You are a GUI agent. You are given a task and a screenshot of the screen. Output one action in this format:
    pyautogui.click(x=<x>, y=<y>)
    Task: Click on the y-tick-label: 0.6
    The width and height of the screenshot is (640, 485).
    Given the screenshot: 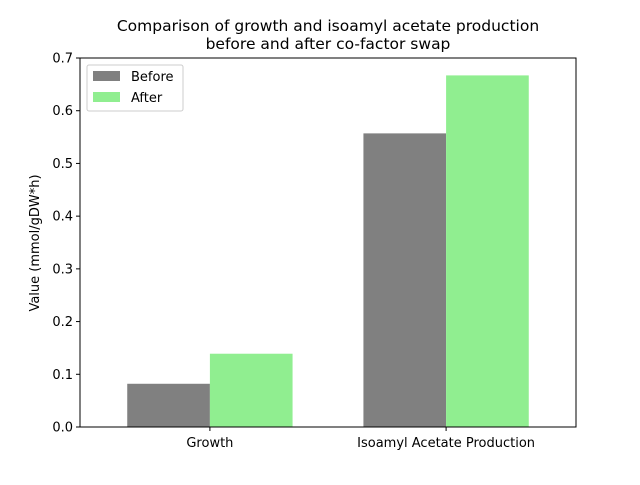 What is the action you would take?
    pyautogui.click(x=62, y=111)
    